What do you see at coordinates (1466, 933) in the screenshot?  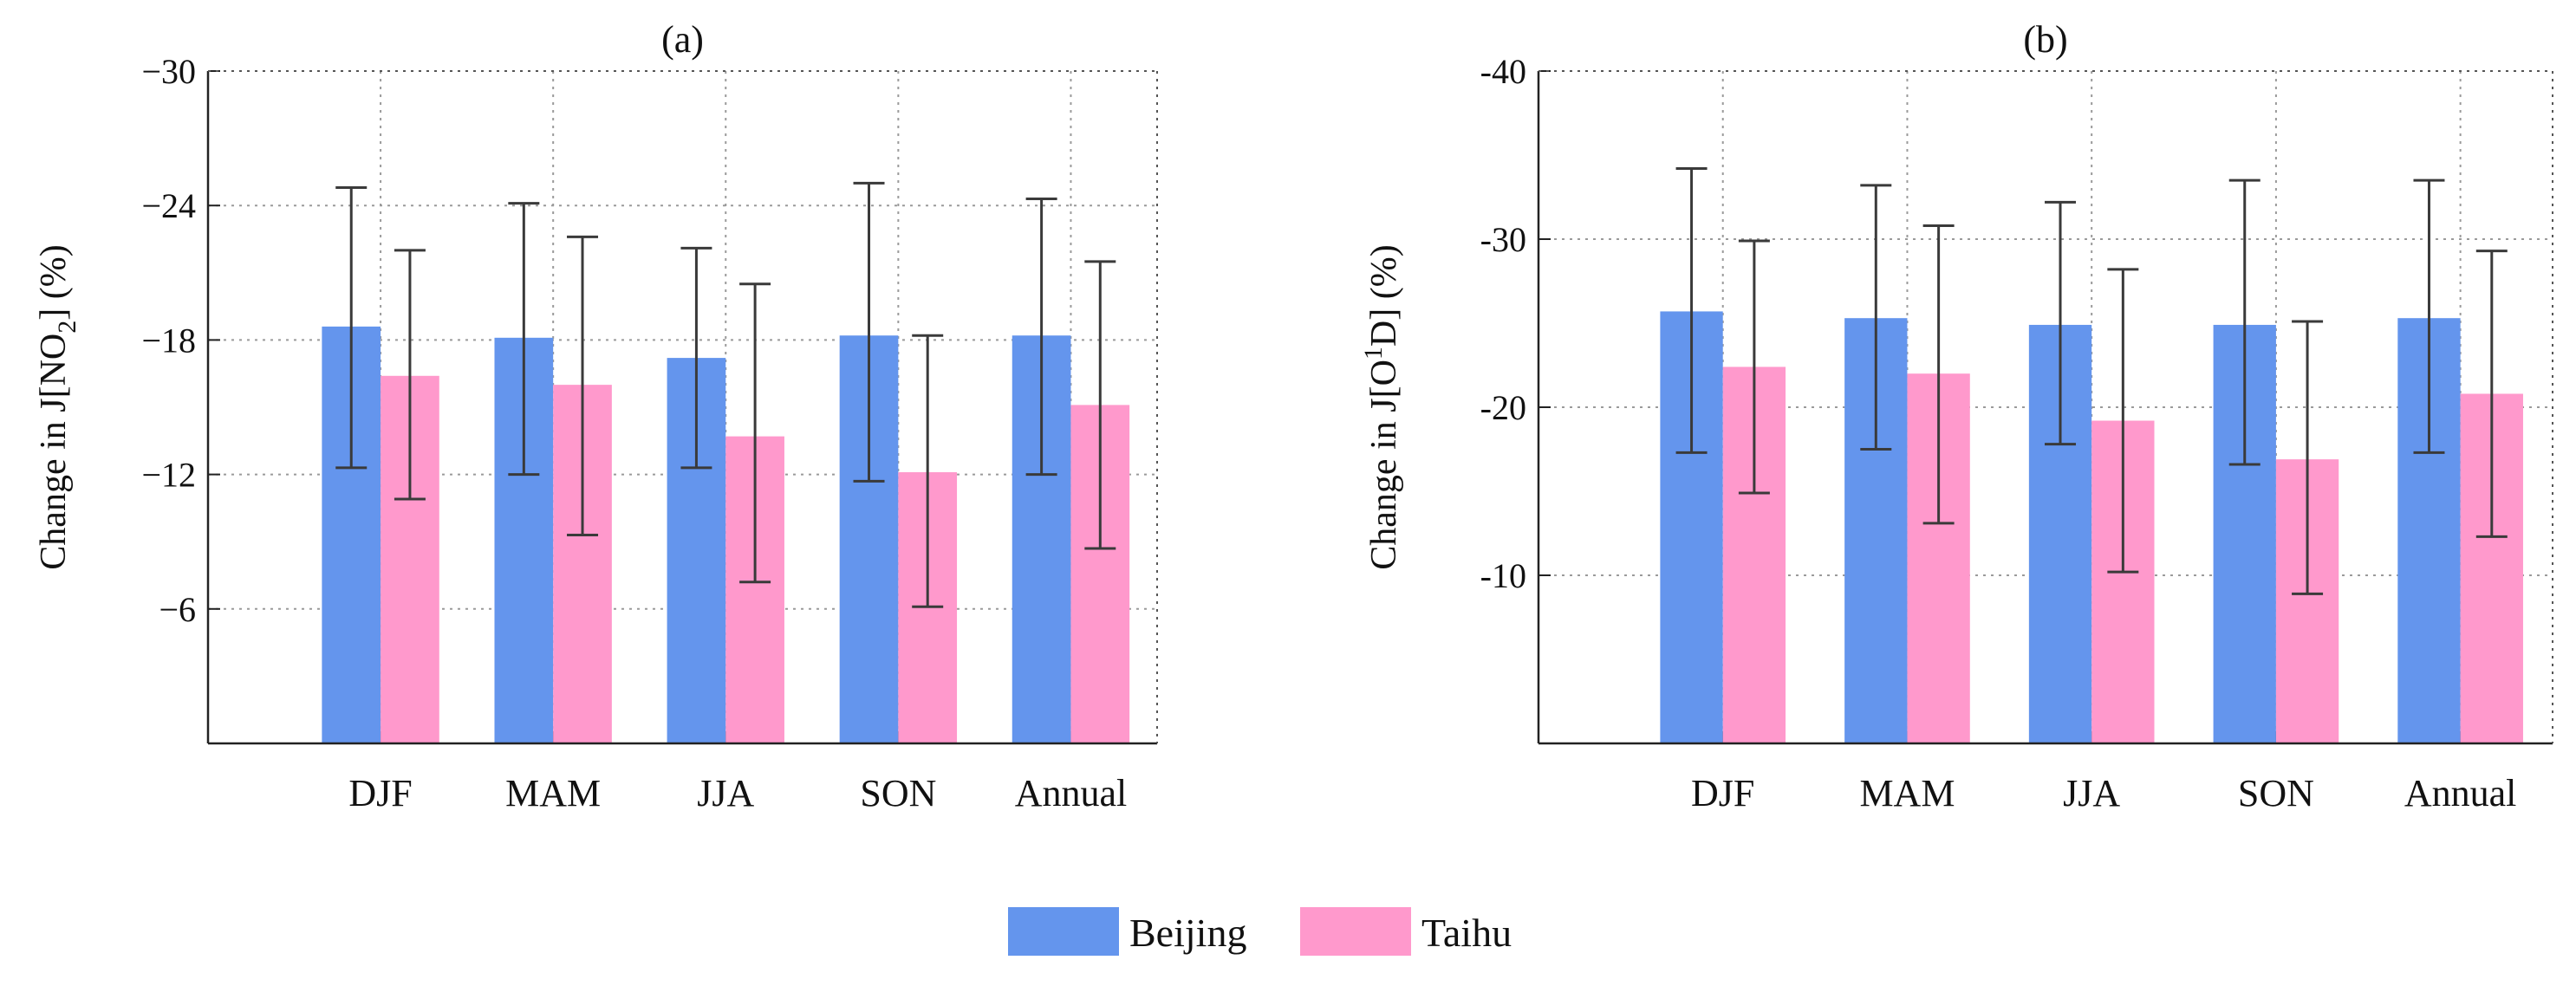 I see `legend-label-taihu: Taihu` at bounding box center [1466, 933].